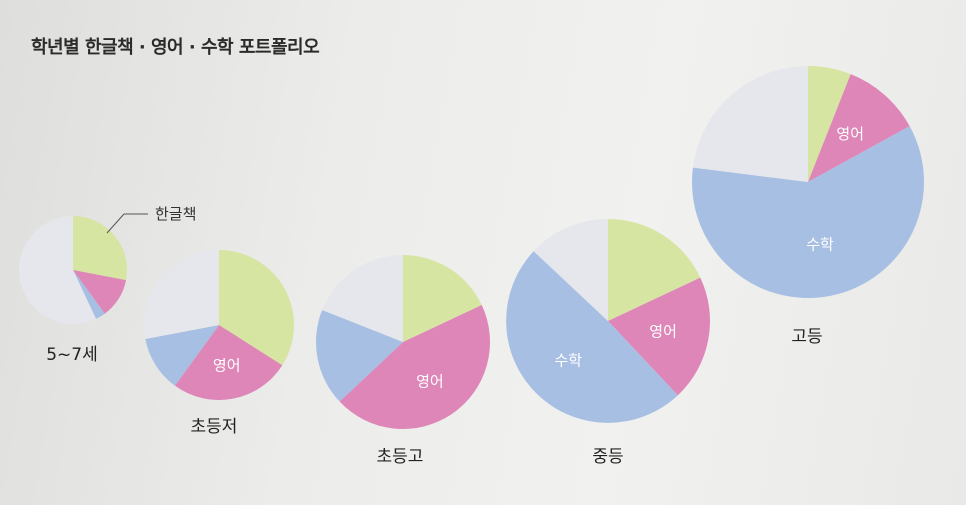 The height and width of the screenshot is (505, 966). Describe the element at coordinates (72, 355) in the screenshot. I see `group-label: 5~7세` at that location.